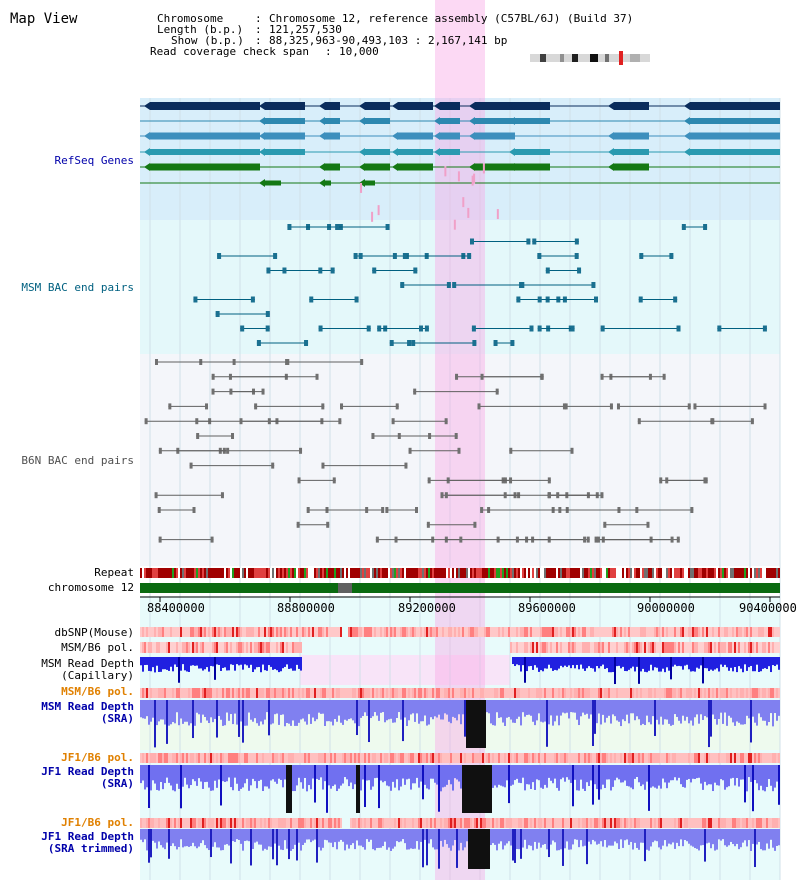 The image size is (800, 880). Describe the element at coordinates (97, 675) in the screenshot. I see `track-label-msm-depth-capillary-sub: (Capillary)` at that location.